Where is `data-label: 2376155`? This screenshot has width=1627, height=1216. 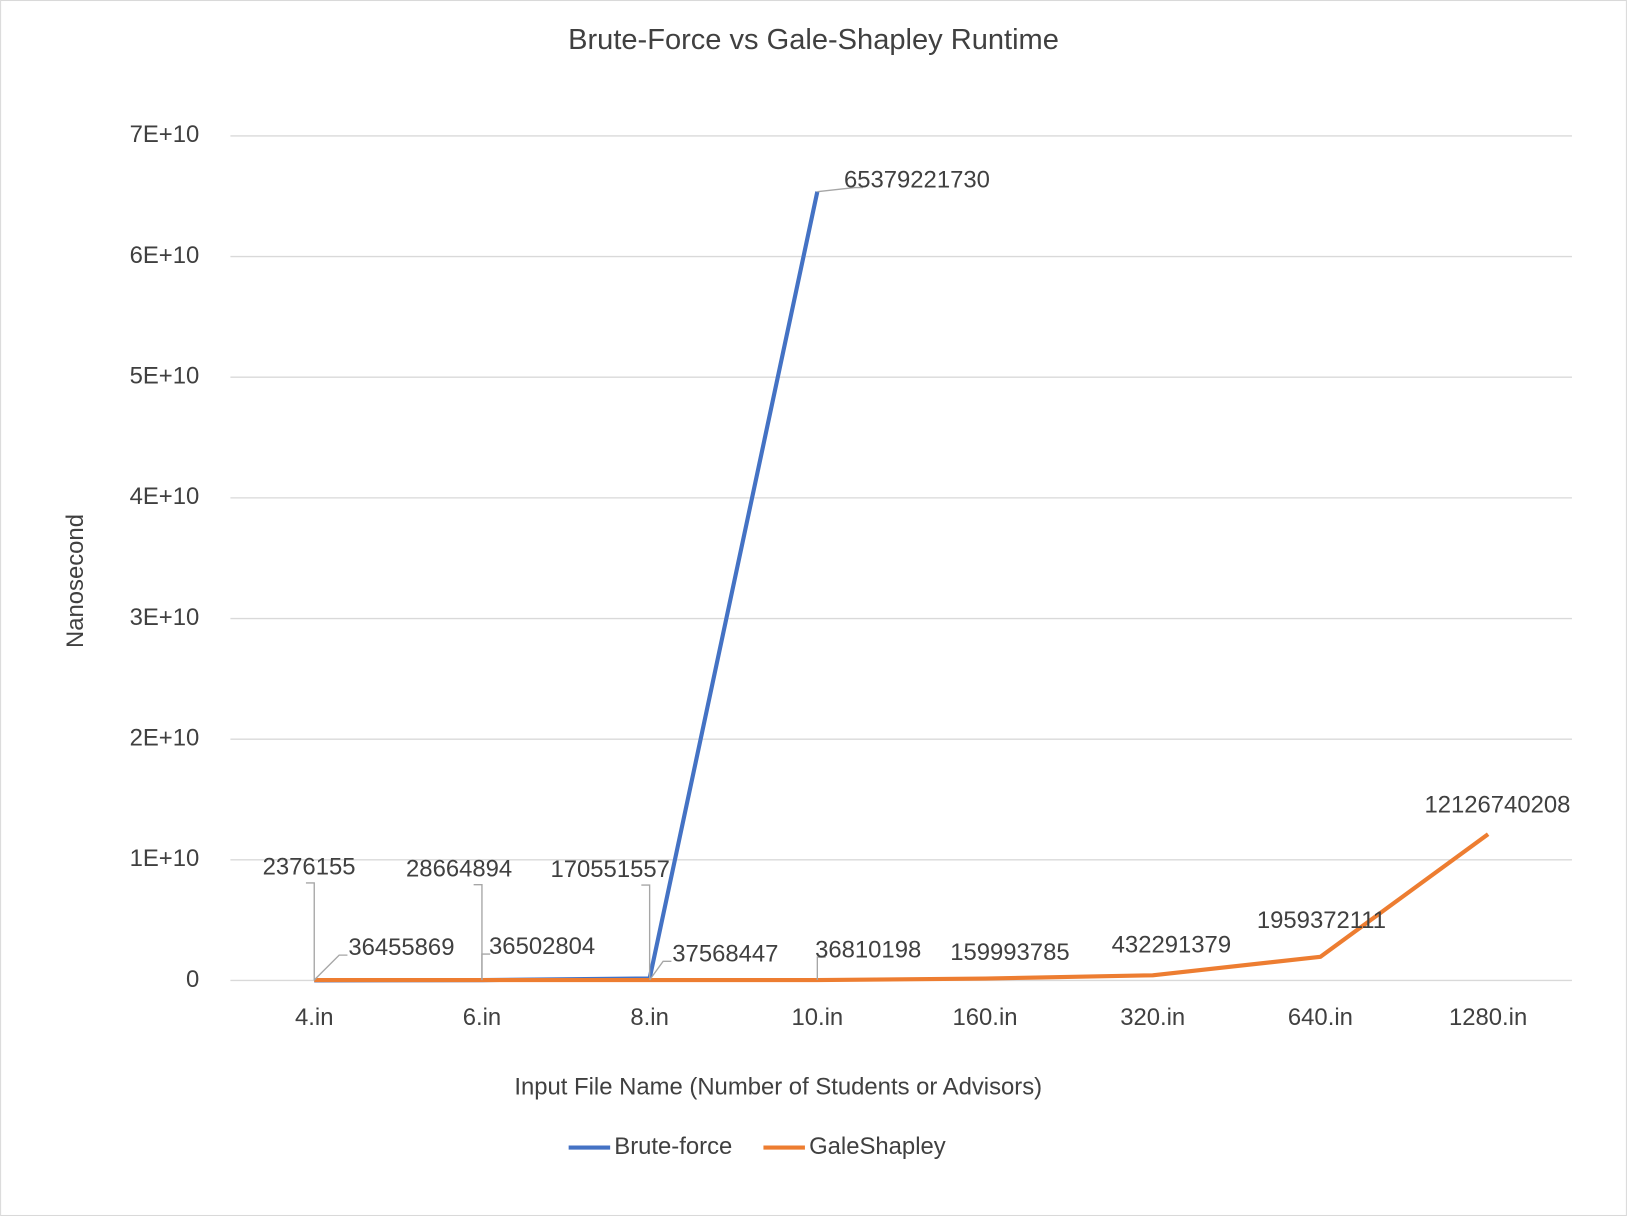 data-label: 2376155 is located at coordinates (309, 867).